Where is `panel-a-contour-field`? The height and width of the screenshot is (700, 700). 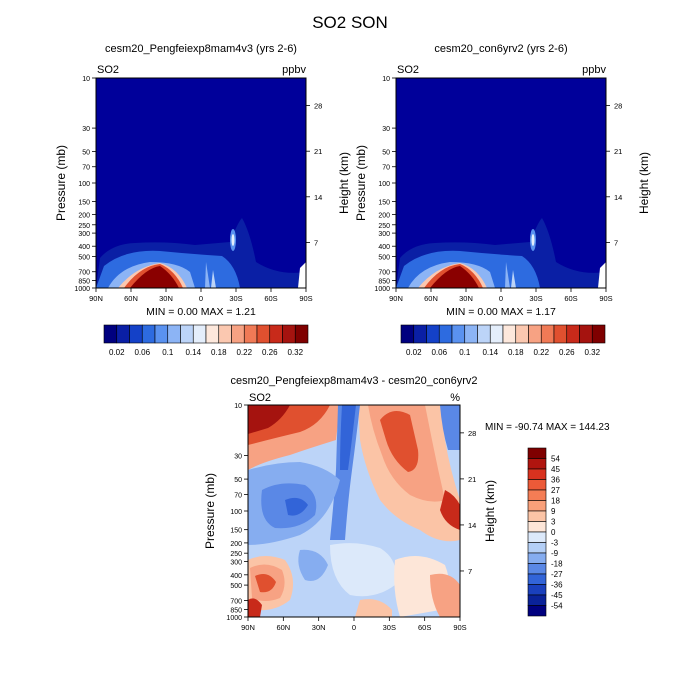 panel-a-contour-field is located at coordinates (201, 183).